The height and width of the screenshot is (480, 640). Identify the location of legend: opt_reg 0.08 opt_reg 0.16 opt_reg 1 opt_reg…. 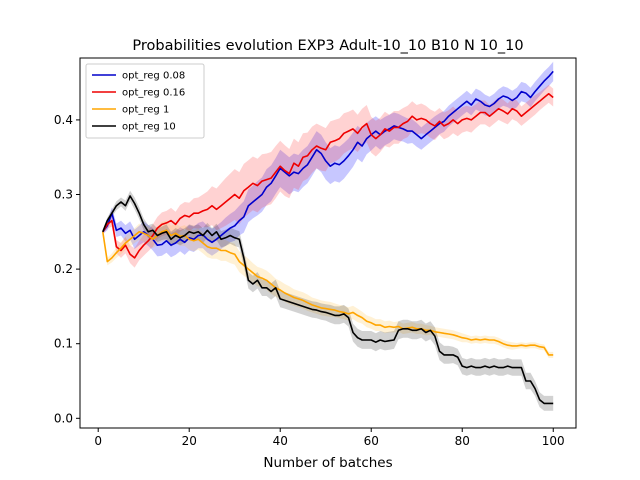
(145, 101).